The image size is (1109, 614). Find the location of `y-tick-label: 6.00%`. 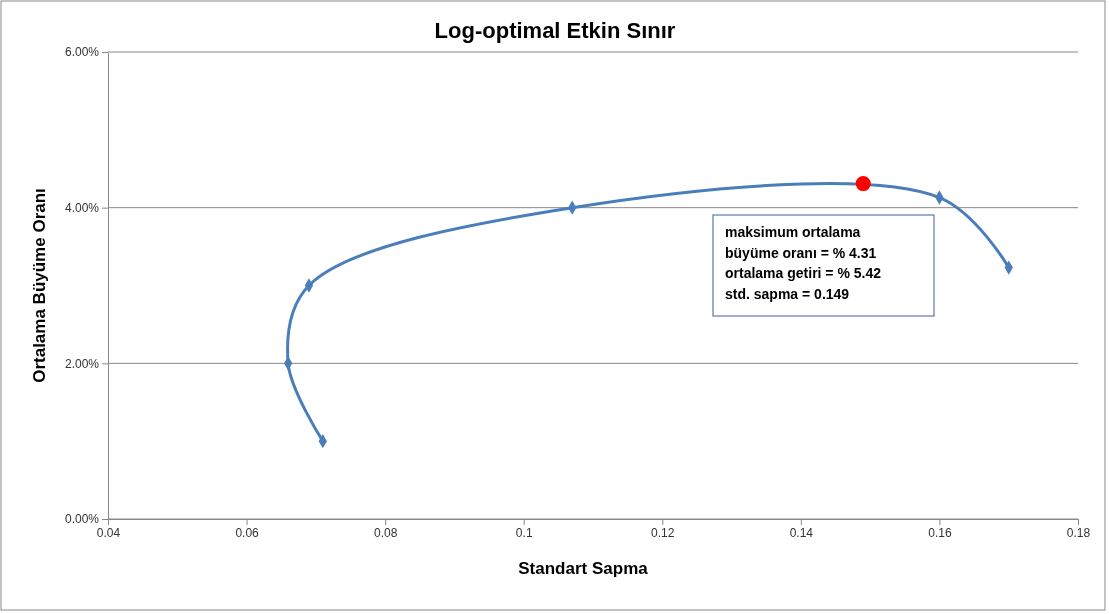

y-tick-label: 6.00% is located at coordinates (82, 52).